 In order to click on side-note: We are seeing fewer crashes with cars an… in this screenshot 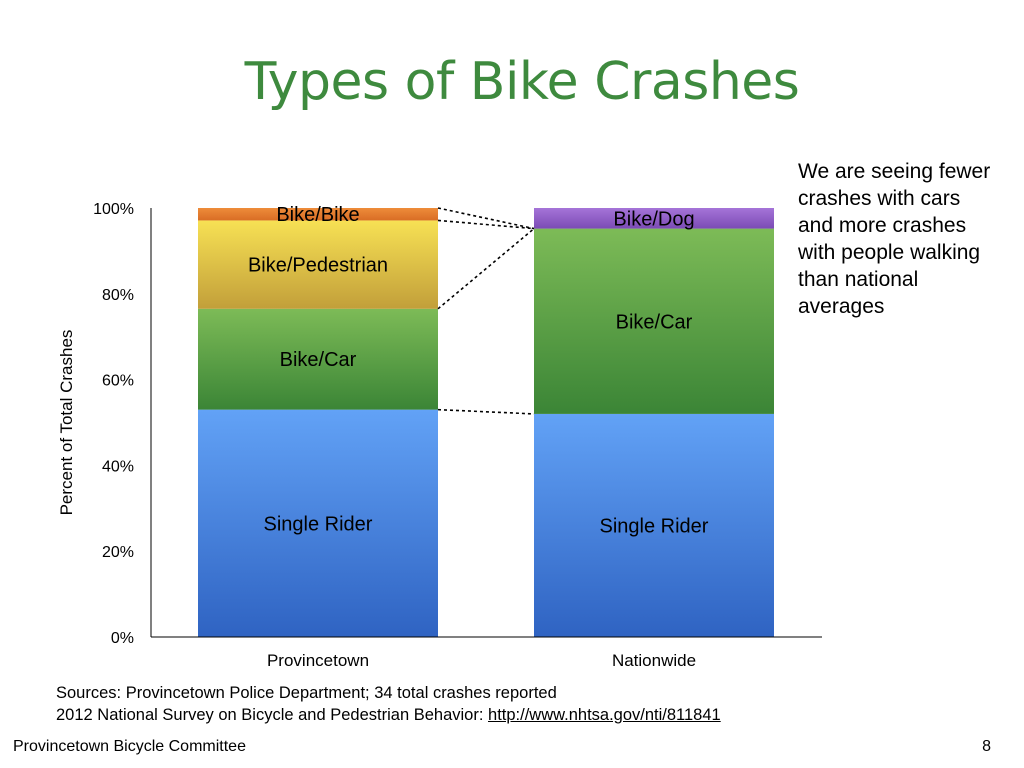, I will do `click(894, 239)`.